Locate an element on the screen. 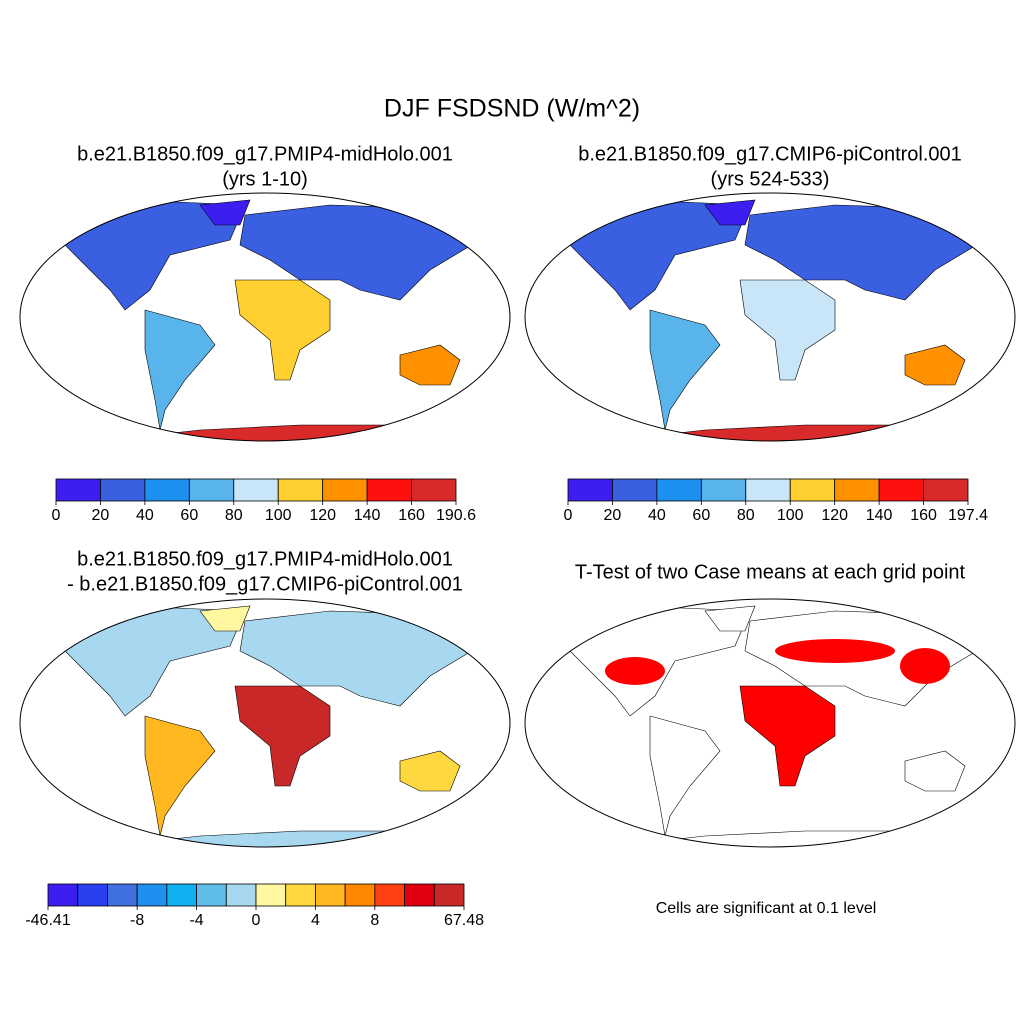 The image size is (1024, 1029). colorbar-label: -4 is located at coordinates (196, 920).